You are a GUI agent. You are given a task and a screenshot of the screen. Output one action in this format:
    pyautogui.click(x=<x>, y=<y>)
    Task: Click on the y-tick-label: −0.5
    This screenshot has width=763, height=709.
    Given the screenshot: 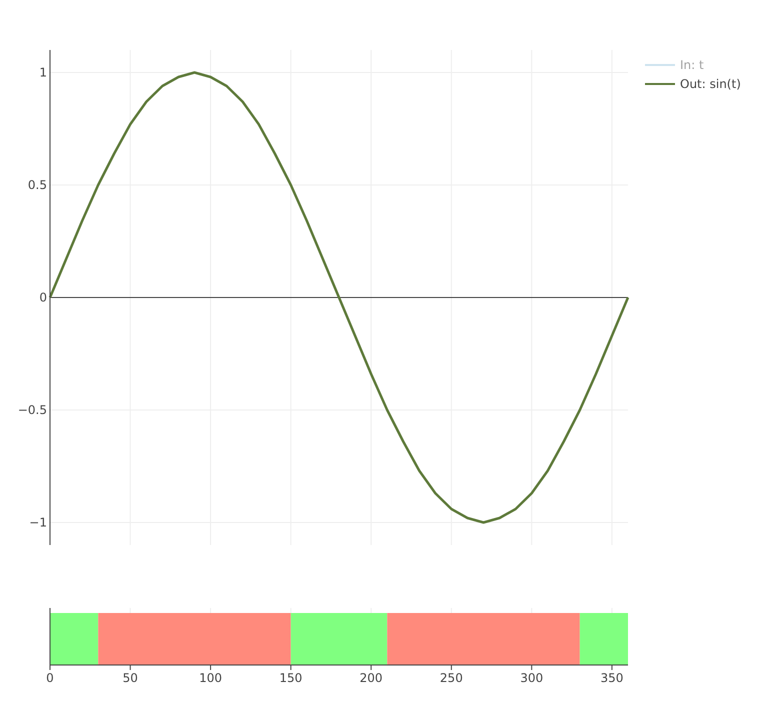 What is the action you would take?
    pyautogui.click(x=32, y=410)
    